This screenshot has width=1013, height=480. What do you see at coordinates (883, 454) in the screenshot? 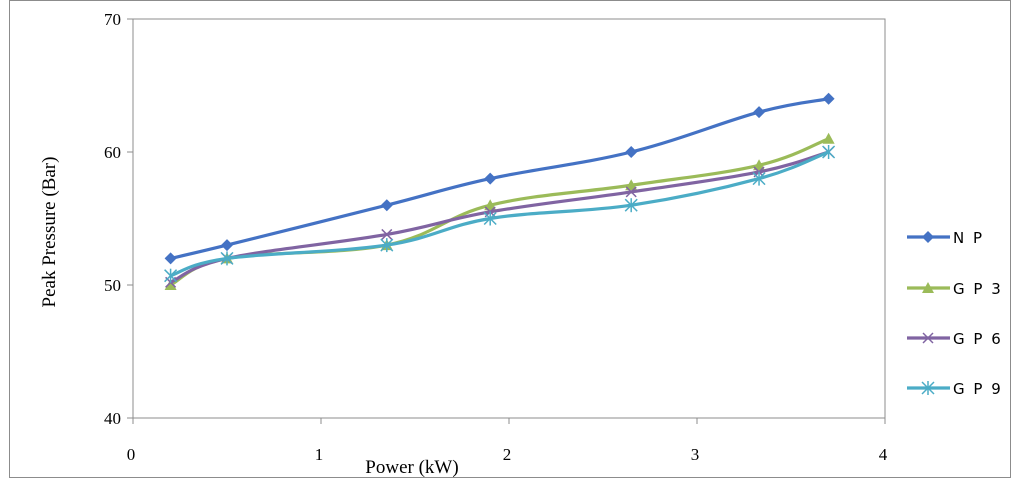
I see `x-tick-label: 4` at bounding box center [883, 454].